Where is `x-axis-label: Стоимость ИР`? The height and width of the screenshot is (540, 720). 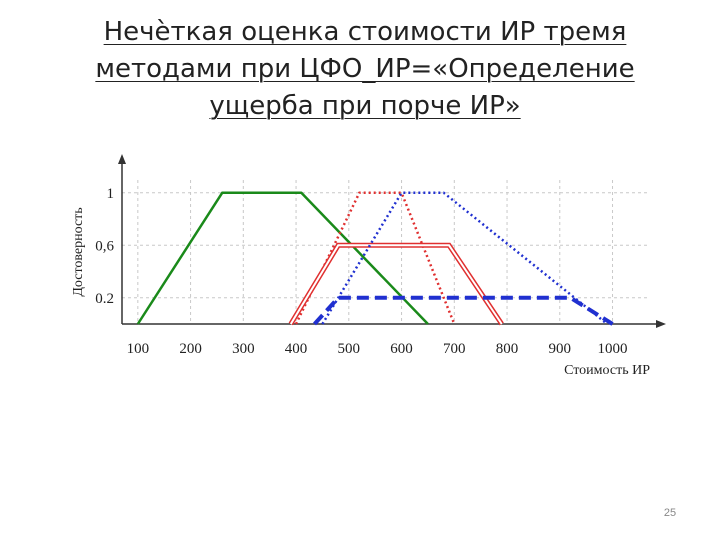 x-axis-label: Стоимость ИР is located at coordinates (607, 370).